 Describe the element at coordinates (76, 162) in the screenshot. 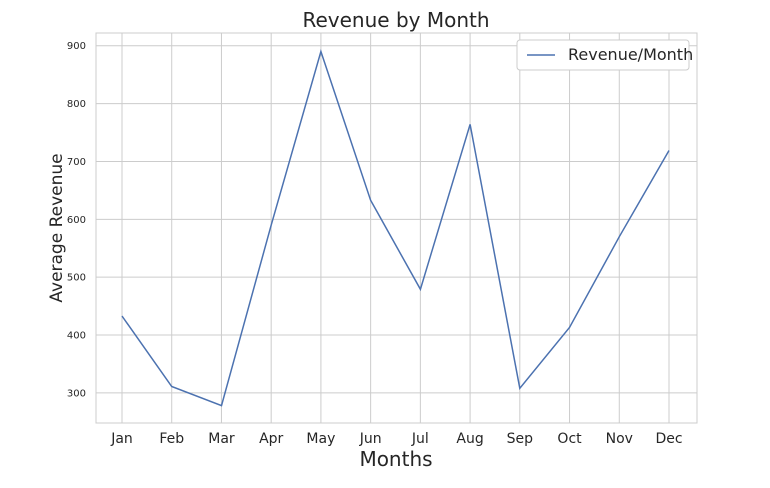

I see `y-tick-label: 700` at that location.